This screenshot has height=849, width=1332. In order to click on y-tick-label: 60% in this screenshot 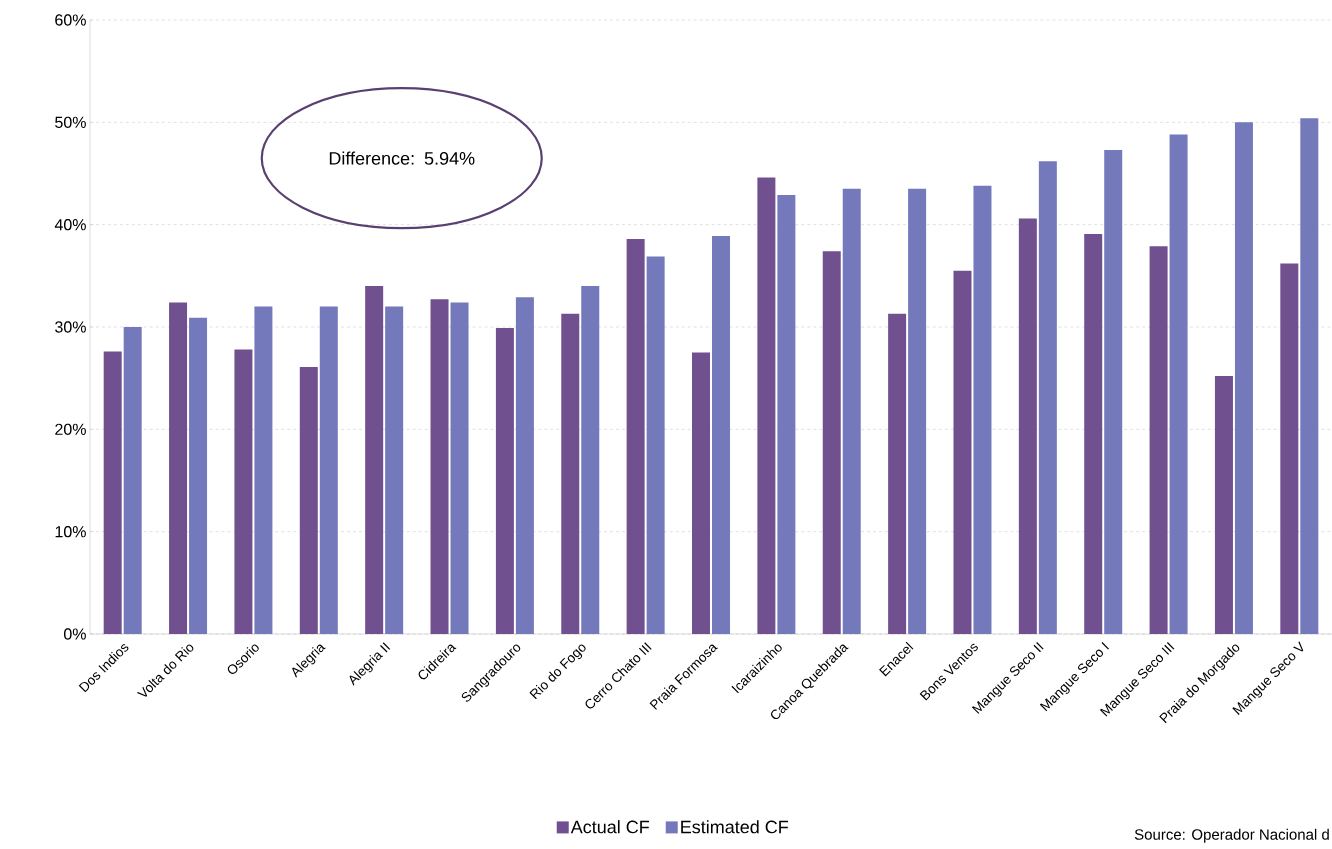, I will do `click(70, 20)`.